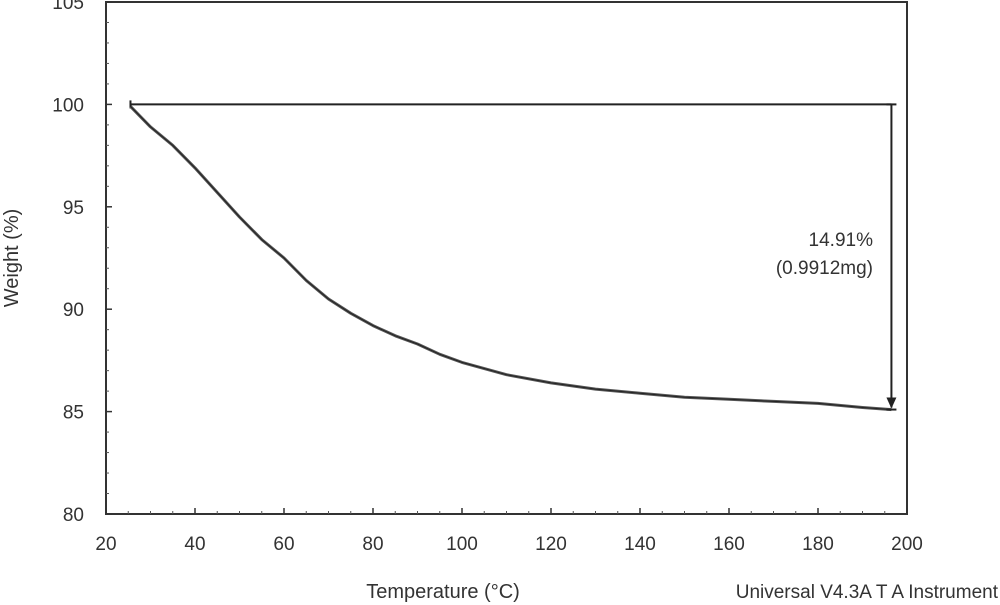 The image size is (1000, 605). I want to click on x-tick-label: 180, so click(818, 544).